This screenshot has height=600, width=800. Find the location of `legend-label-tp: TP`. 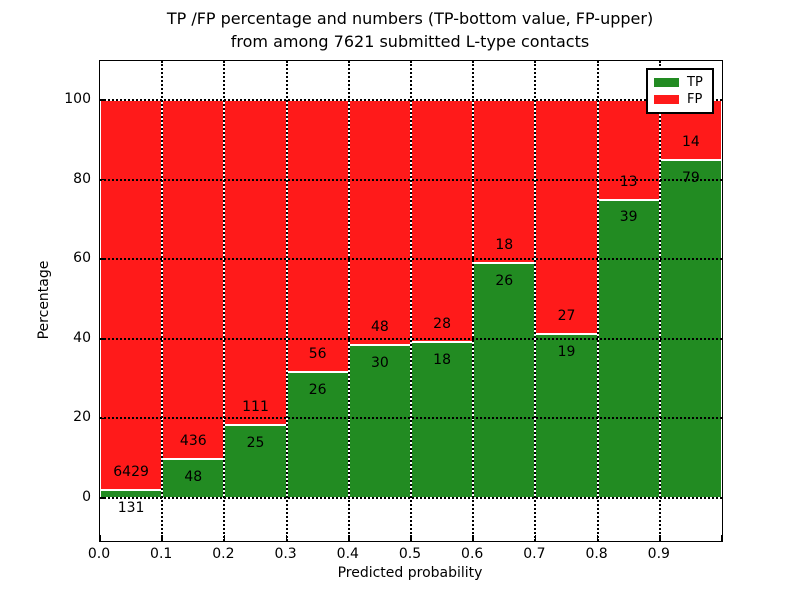

legend-label-tp: TP is located at coordinates (695, 82).